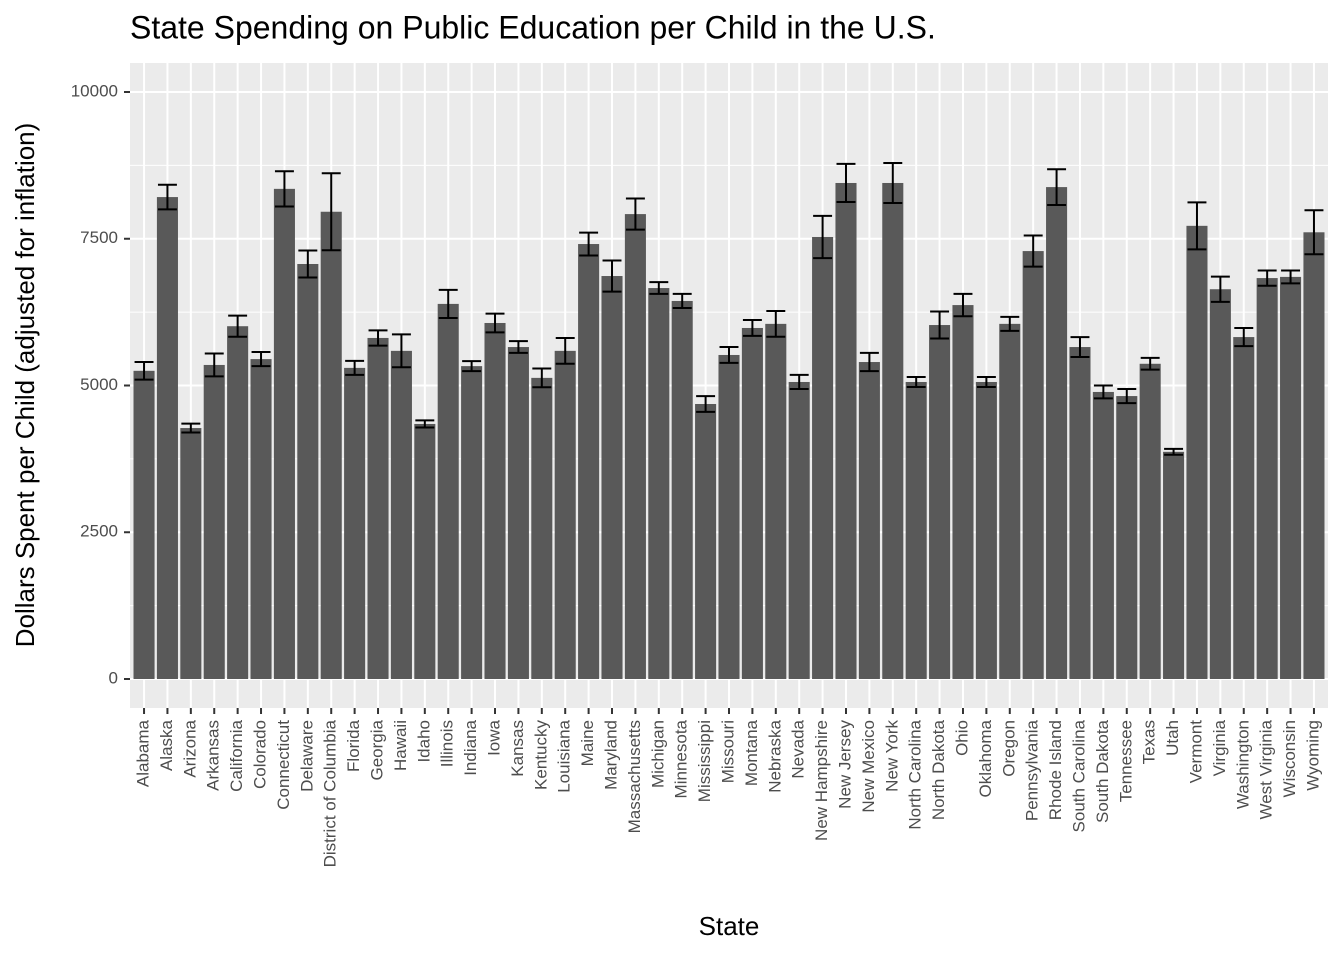 This screenshot has width=1344, height=965. Describe the element at coordinates (330, 793) in the screenshot. I see `x-tick-label: District of Columbia` at that location.